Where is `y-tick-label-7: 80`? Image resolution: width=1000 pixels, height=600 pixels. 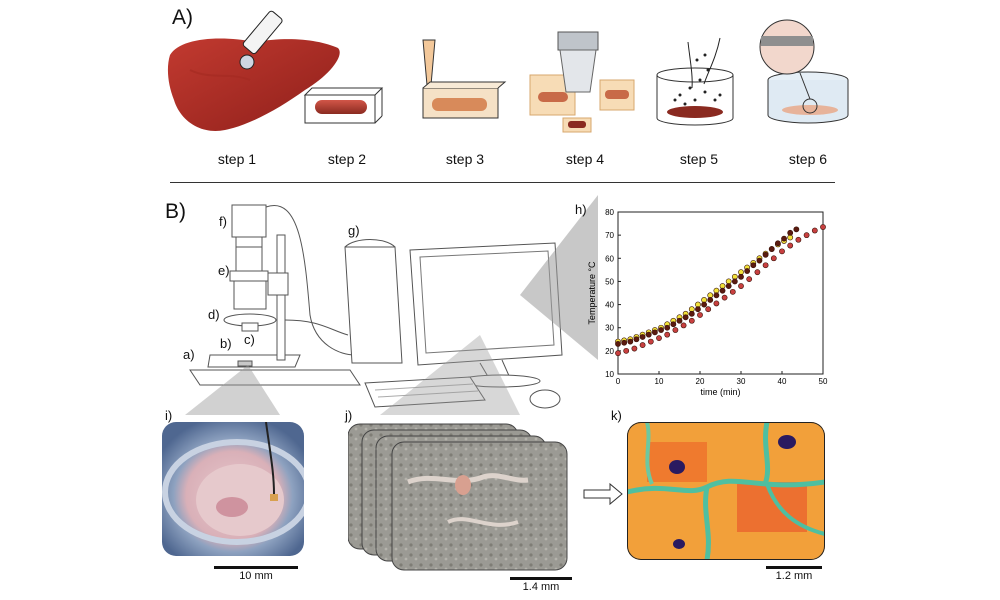 y-tick-label-7: 80 is located at coordinates (609, 212).